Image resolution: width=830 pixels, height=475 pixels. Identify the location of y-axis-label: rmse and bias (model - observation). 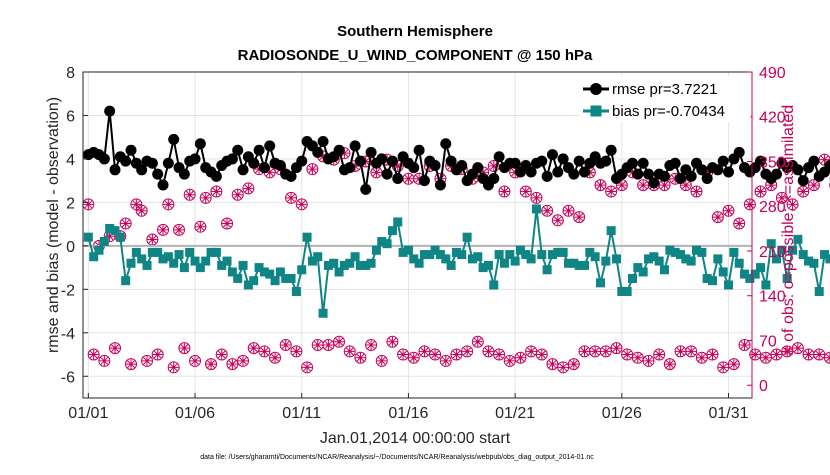
(53, 225).